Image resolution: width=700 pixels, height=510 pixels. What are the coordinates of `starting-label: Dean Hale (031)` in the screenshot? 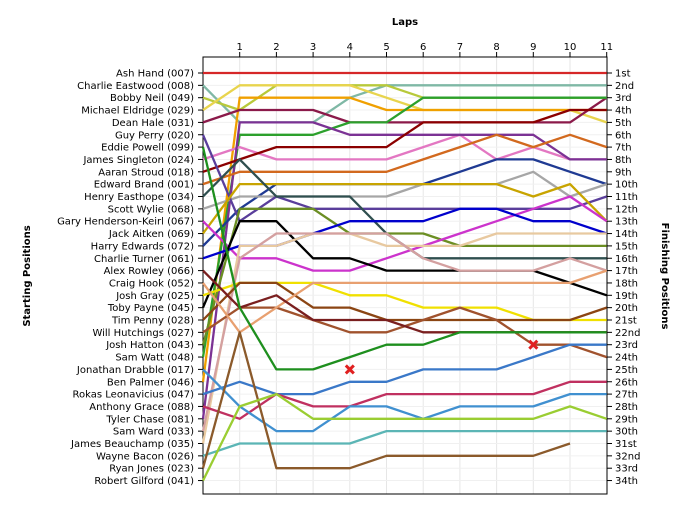 It's located at (153, 123).